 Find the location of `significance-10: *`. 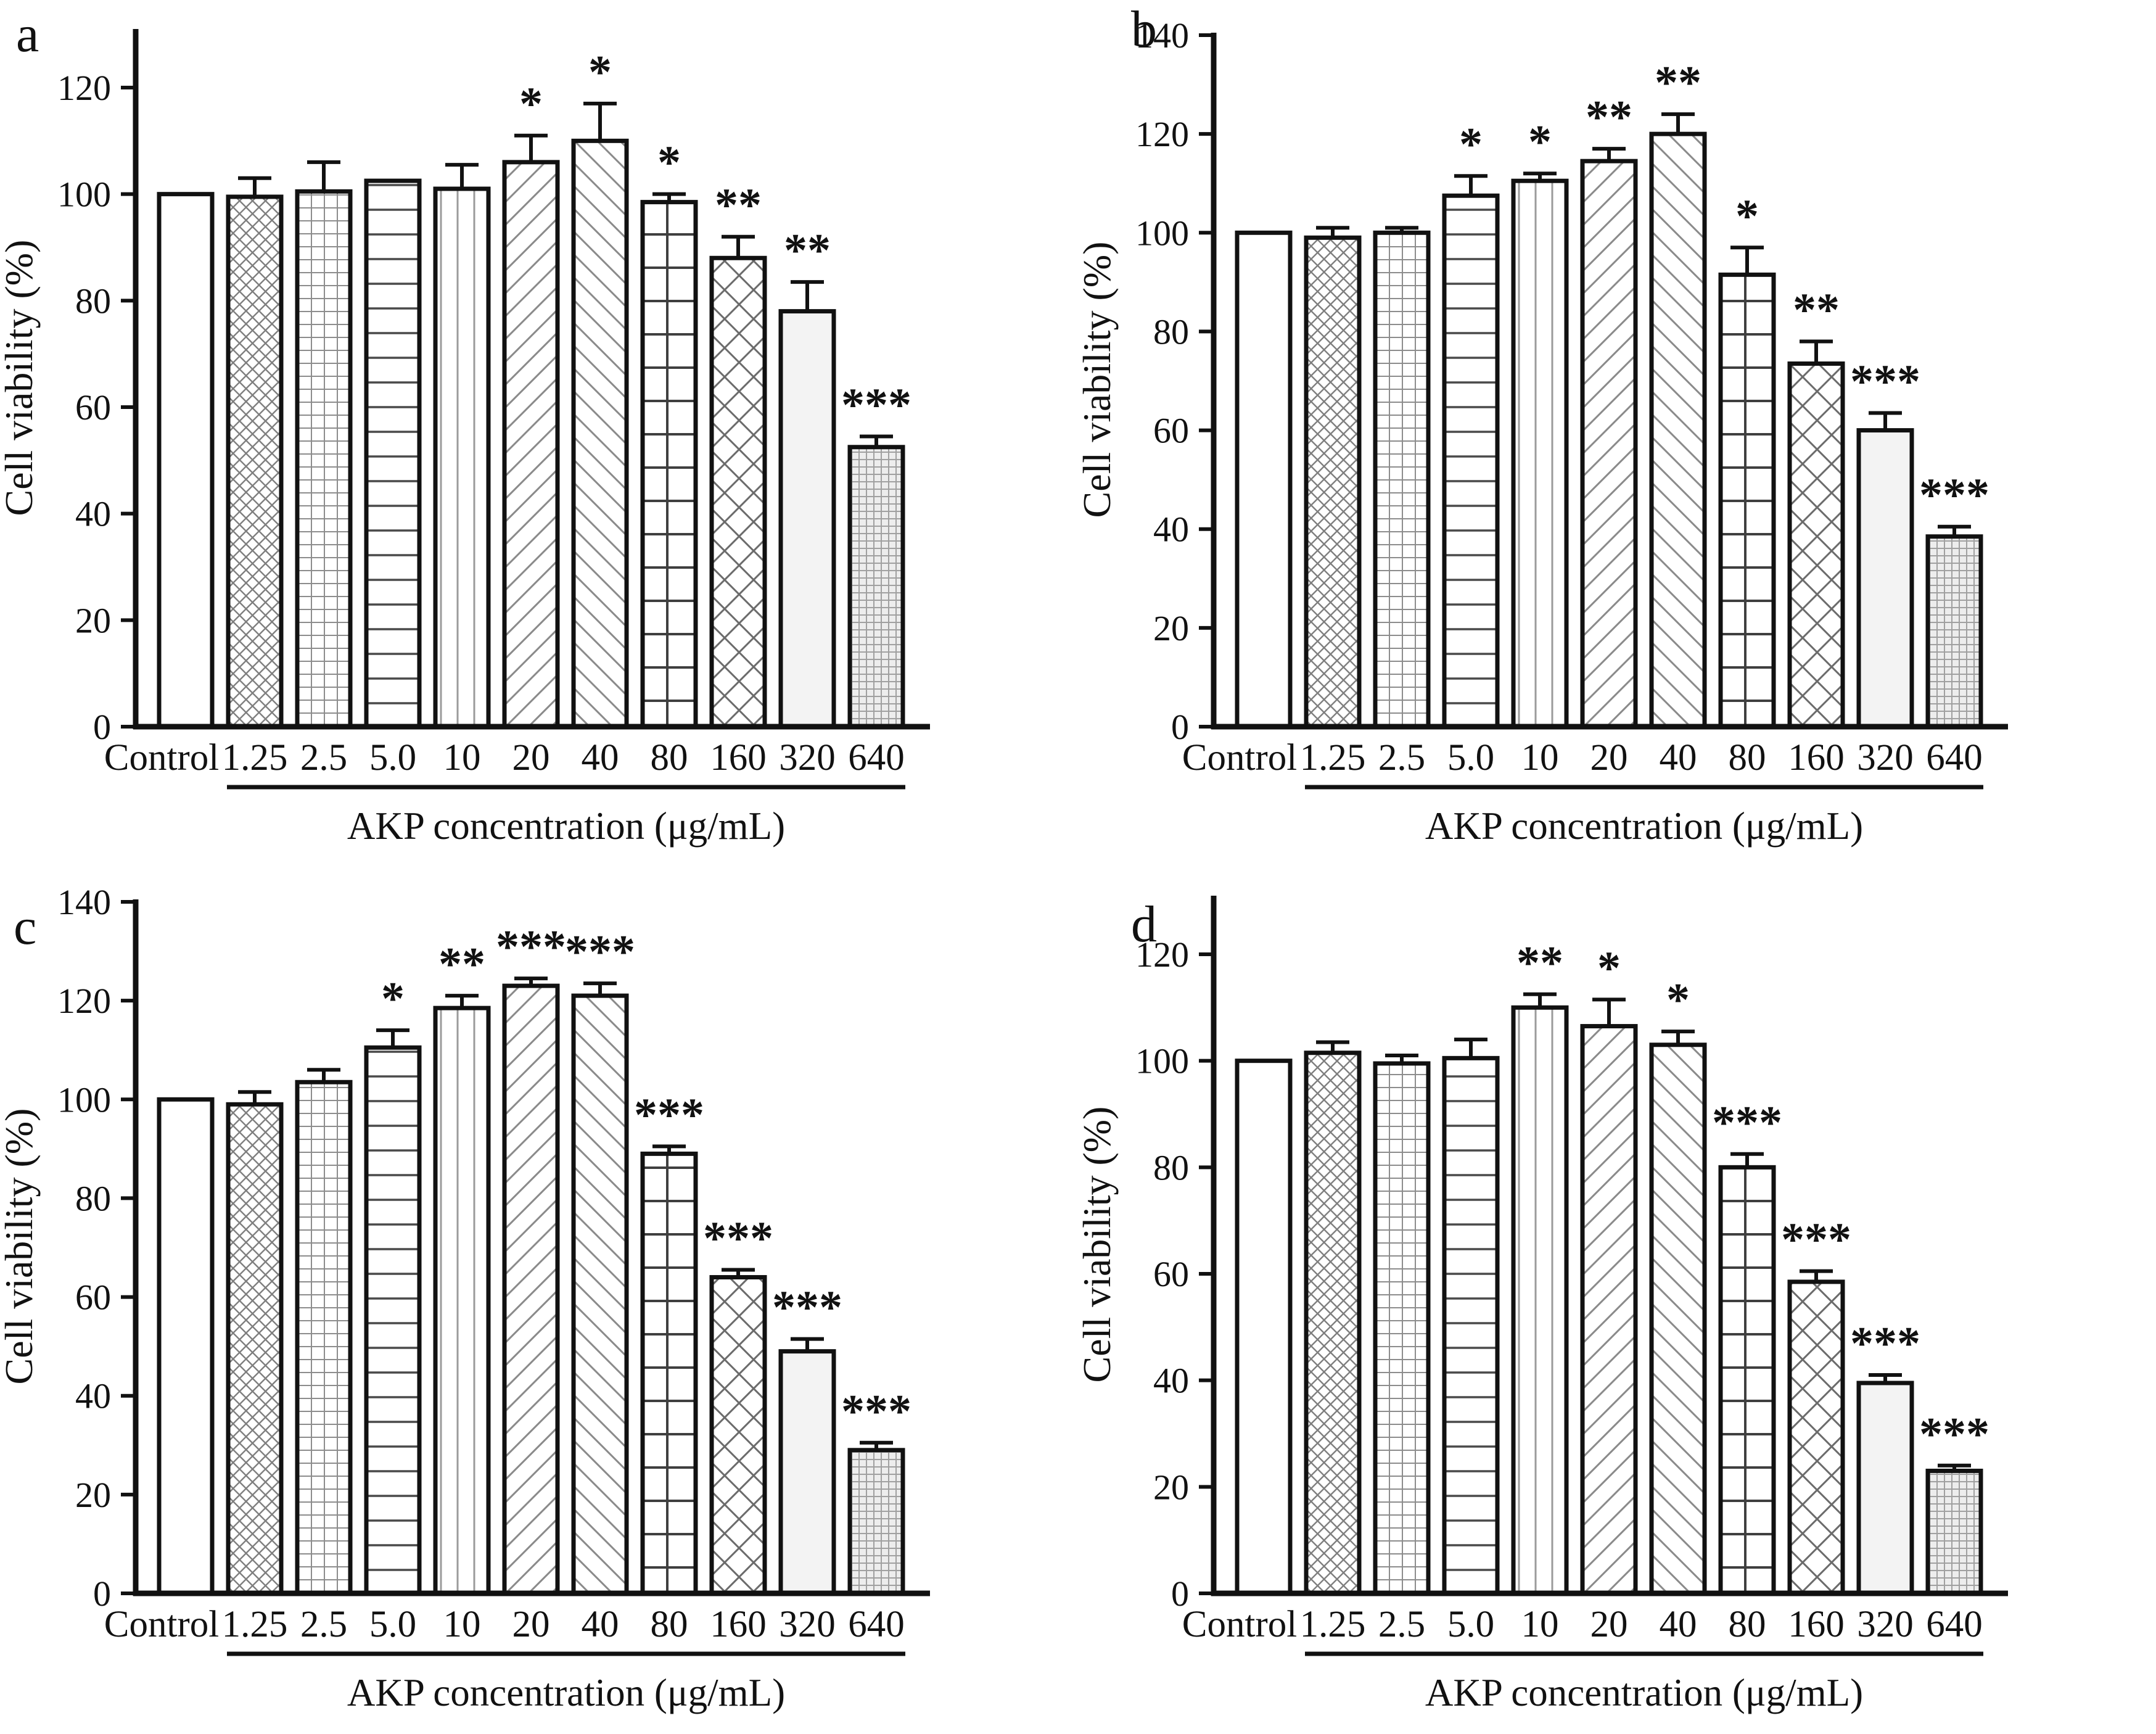

significance-10: * is located at coordinates (1540, 142).